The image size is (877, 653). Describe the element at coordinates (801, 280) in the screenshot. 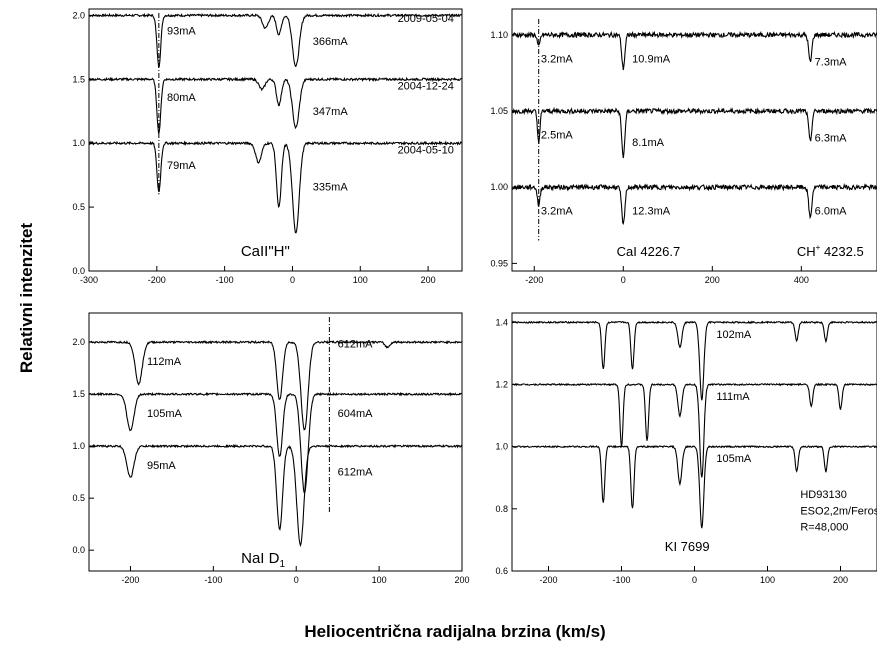

I see `x-tick-label: 400` at that location.